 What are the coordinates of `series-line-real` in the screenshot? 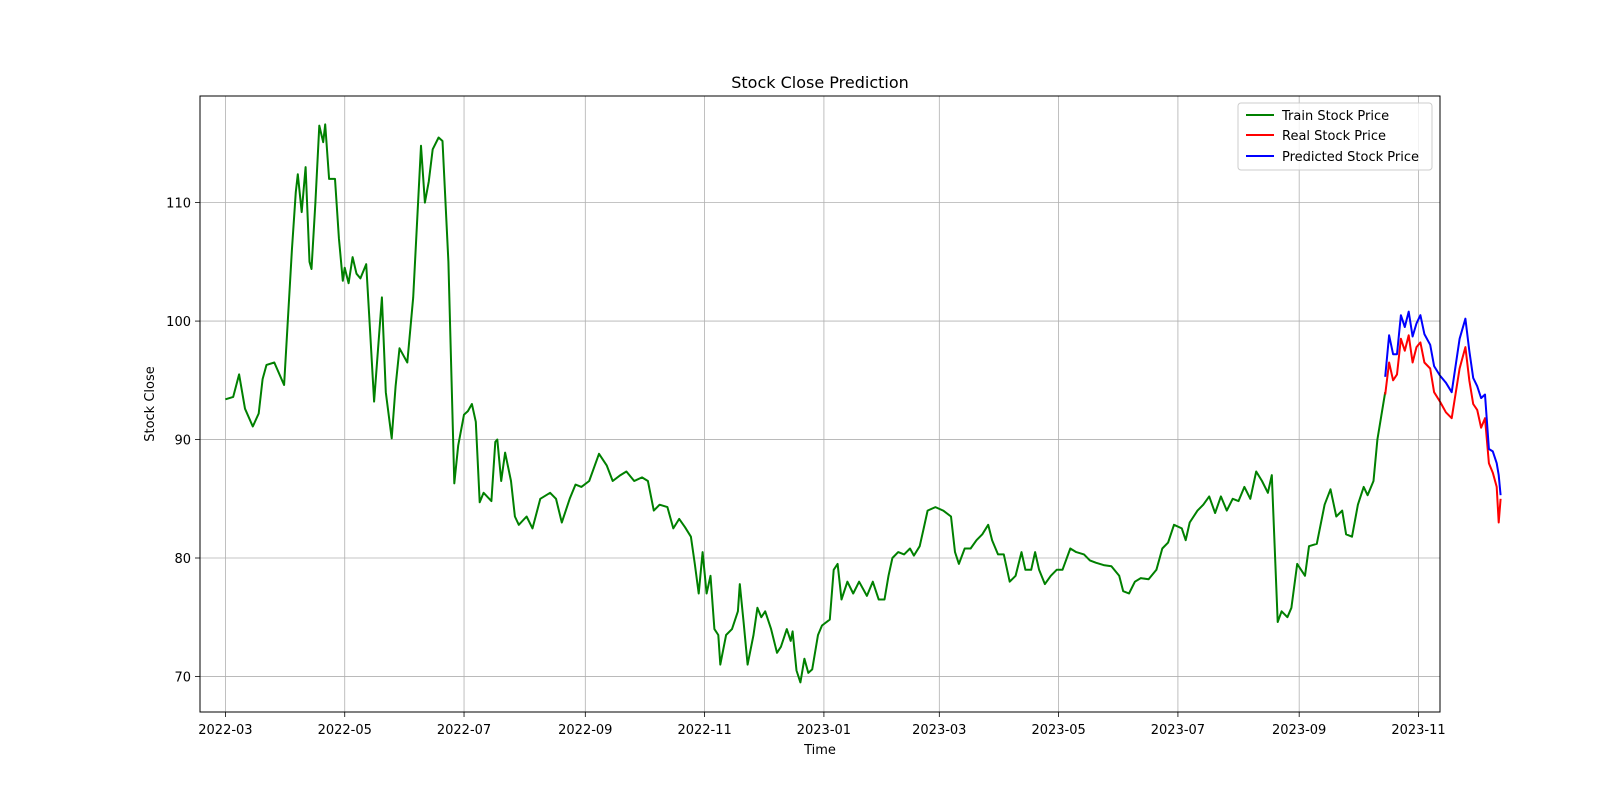 It's located at (1443, 429).